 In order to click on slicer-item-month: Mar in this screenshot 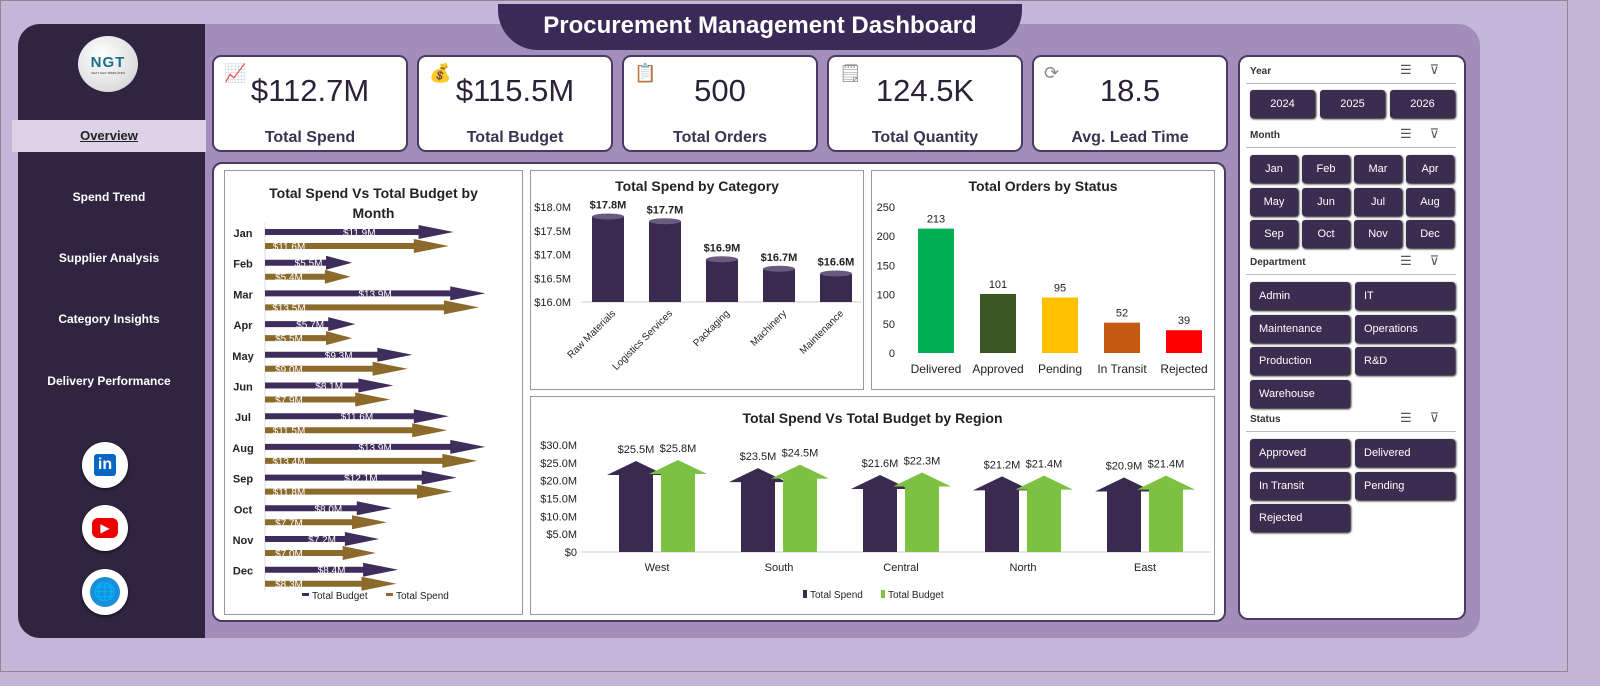, I will do `click(1378, 169)`.